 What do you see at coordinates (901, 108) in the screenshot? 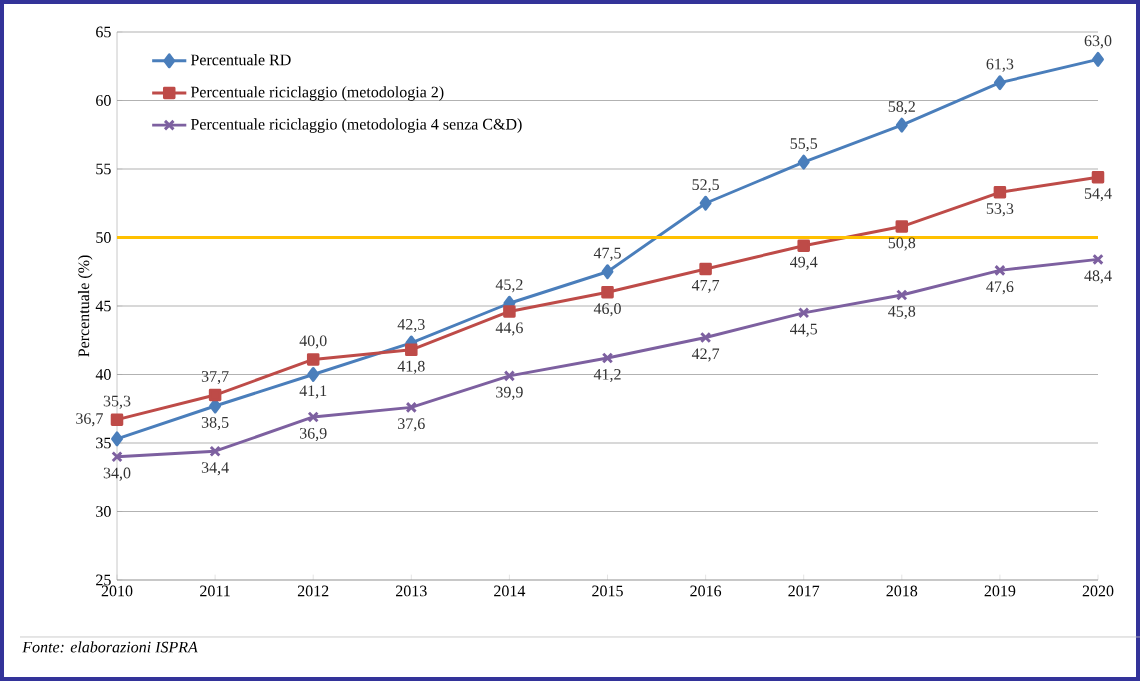
I see `data-label: 58,2` at bounding box center [901, 108].